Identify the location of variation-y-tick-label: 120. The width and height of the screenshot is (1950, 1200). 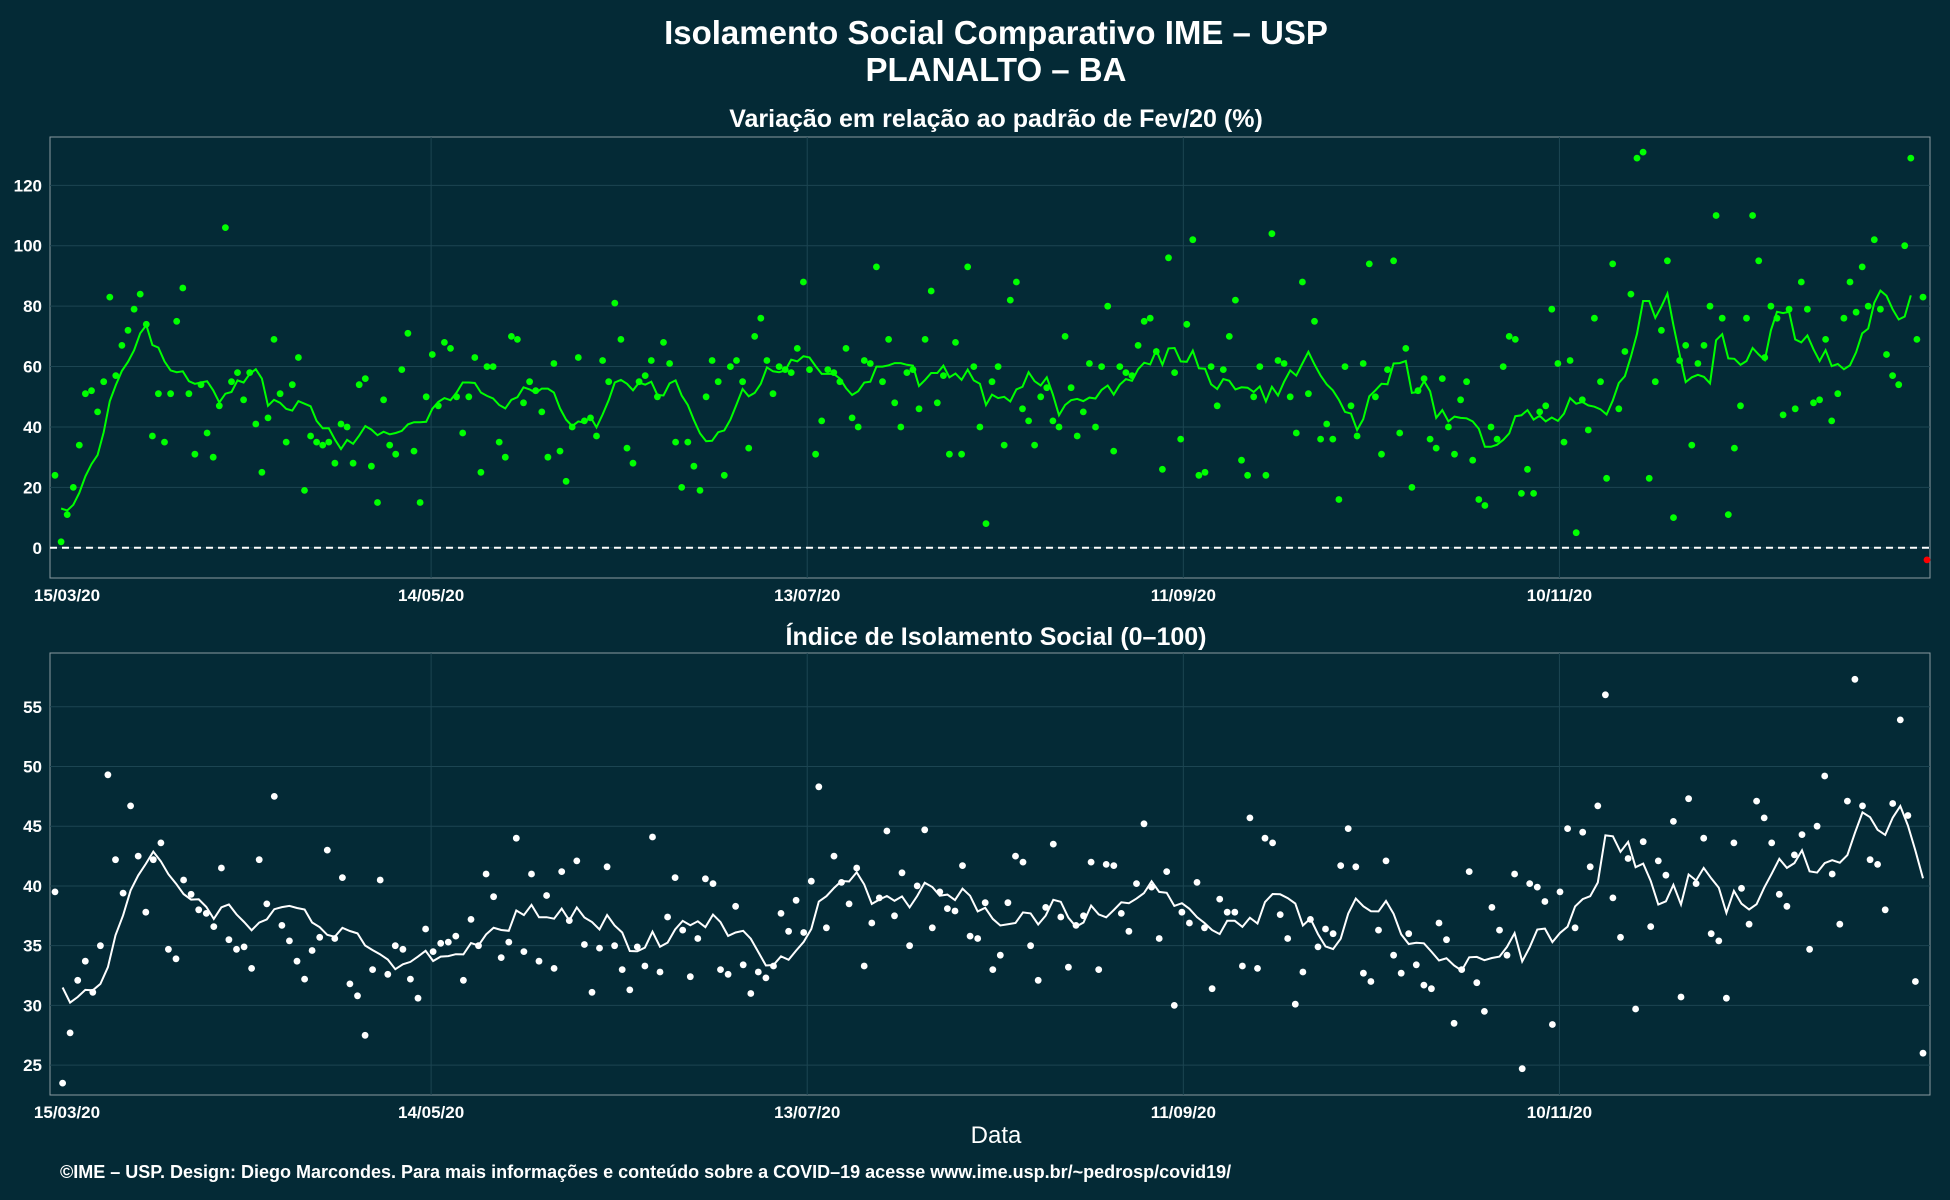
(28, 185).